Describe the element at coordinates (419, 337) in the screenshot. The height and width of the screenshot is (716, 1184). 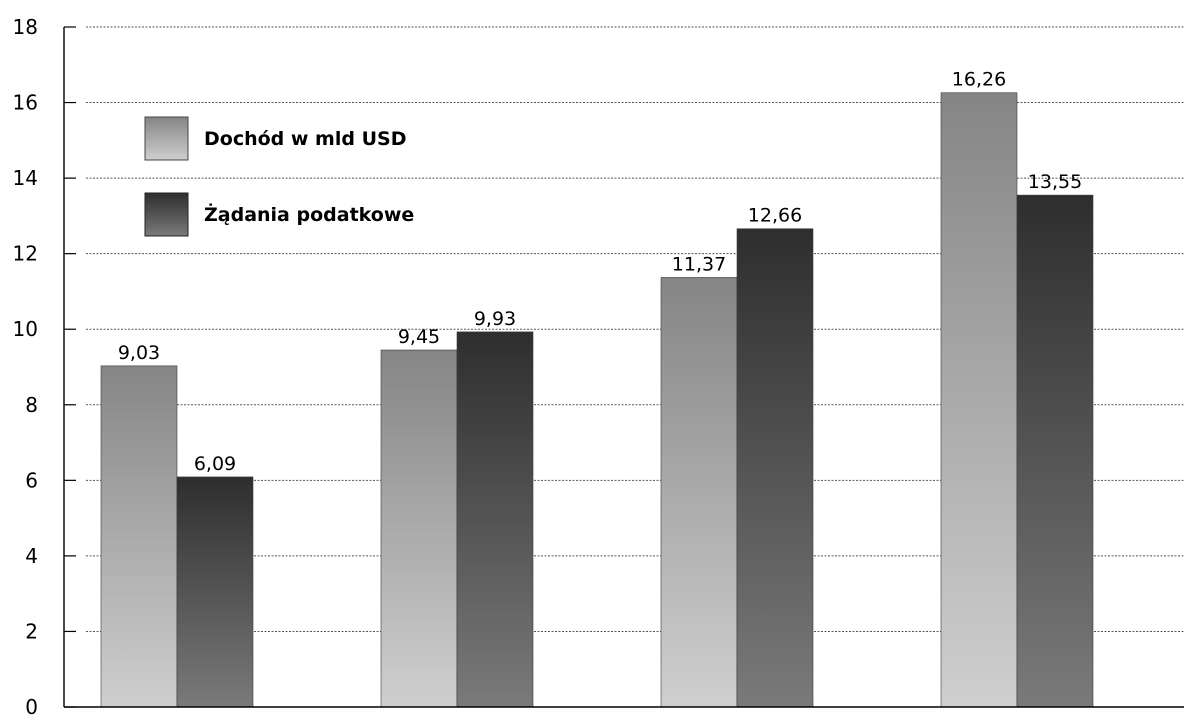
I see `value-label-income: 9,45` at that location.